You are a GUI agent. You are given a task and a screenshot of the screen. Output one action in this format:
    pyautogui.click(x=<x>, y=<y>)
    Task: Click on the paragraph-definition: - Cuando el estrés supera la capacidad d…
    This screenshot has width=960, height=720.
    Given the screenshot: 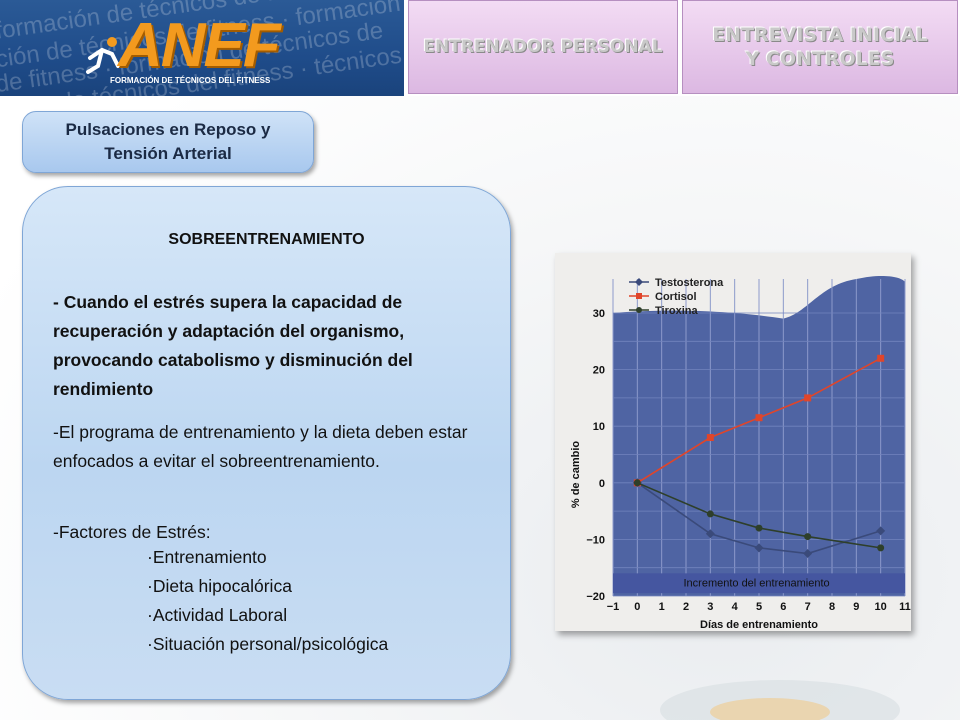 What is the action you would take?
    pyautogui.click(x=233, y=345)
    